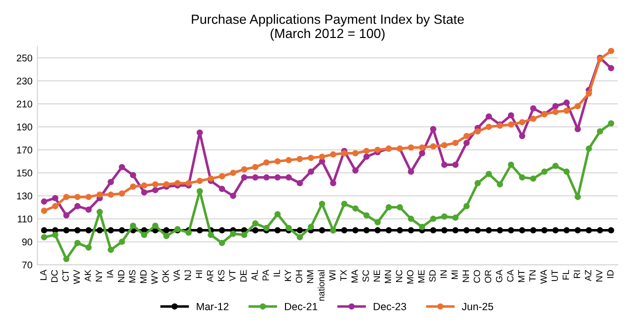  Describe the element at coordinates (328, 27) in the screenshot. I see `chart-title: Purchase Applications Payment Index by State (March 2012 = 100)` at that location.